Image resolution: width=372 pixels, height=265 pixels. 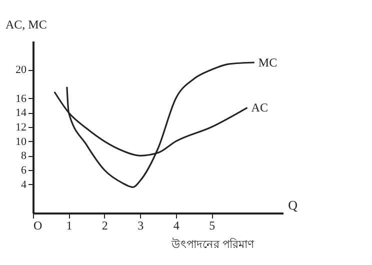 I want to click on x-tick-label: 5, so click(x=212, y=225).